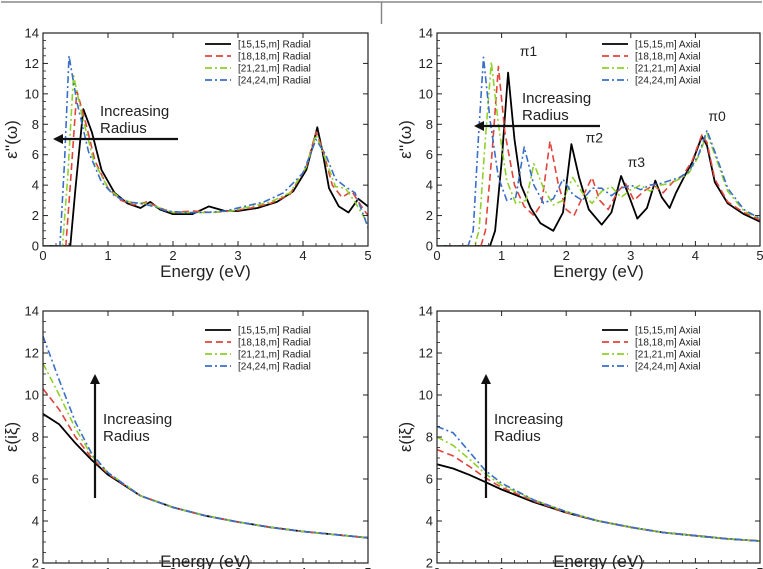 Image resolution: width=763 pixels, height=569 pixels. What do you see at coordinates (11, 139) in the screenshot?
I see `y-axis-label: ε''(ω)` at bounding box center [11, 139].